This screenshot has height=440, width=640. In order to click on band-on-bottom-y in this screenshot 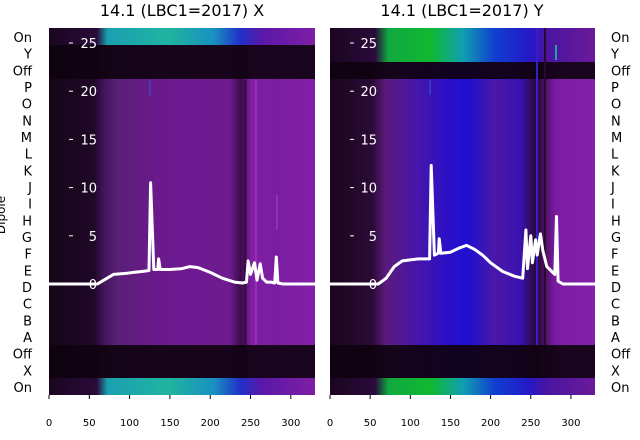, I will do `click(462, 386)`.